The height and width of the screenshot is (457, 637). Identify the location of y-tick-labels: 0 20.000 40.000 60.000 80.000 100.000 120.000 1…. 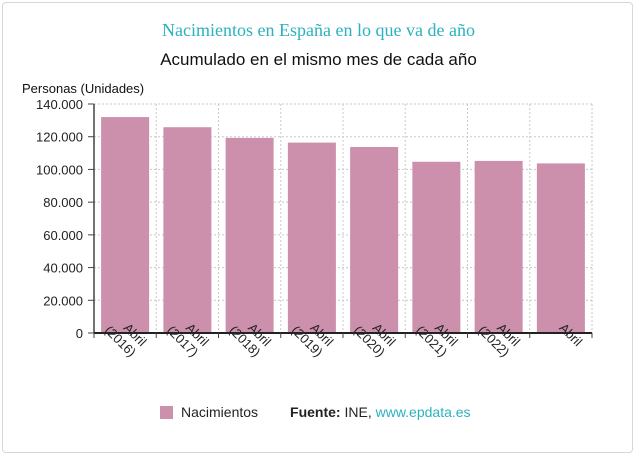
(59, 219).